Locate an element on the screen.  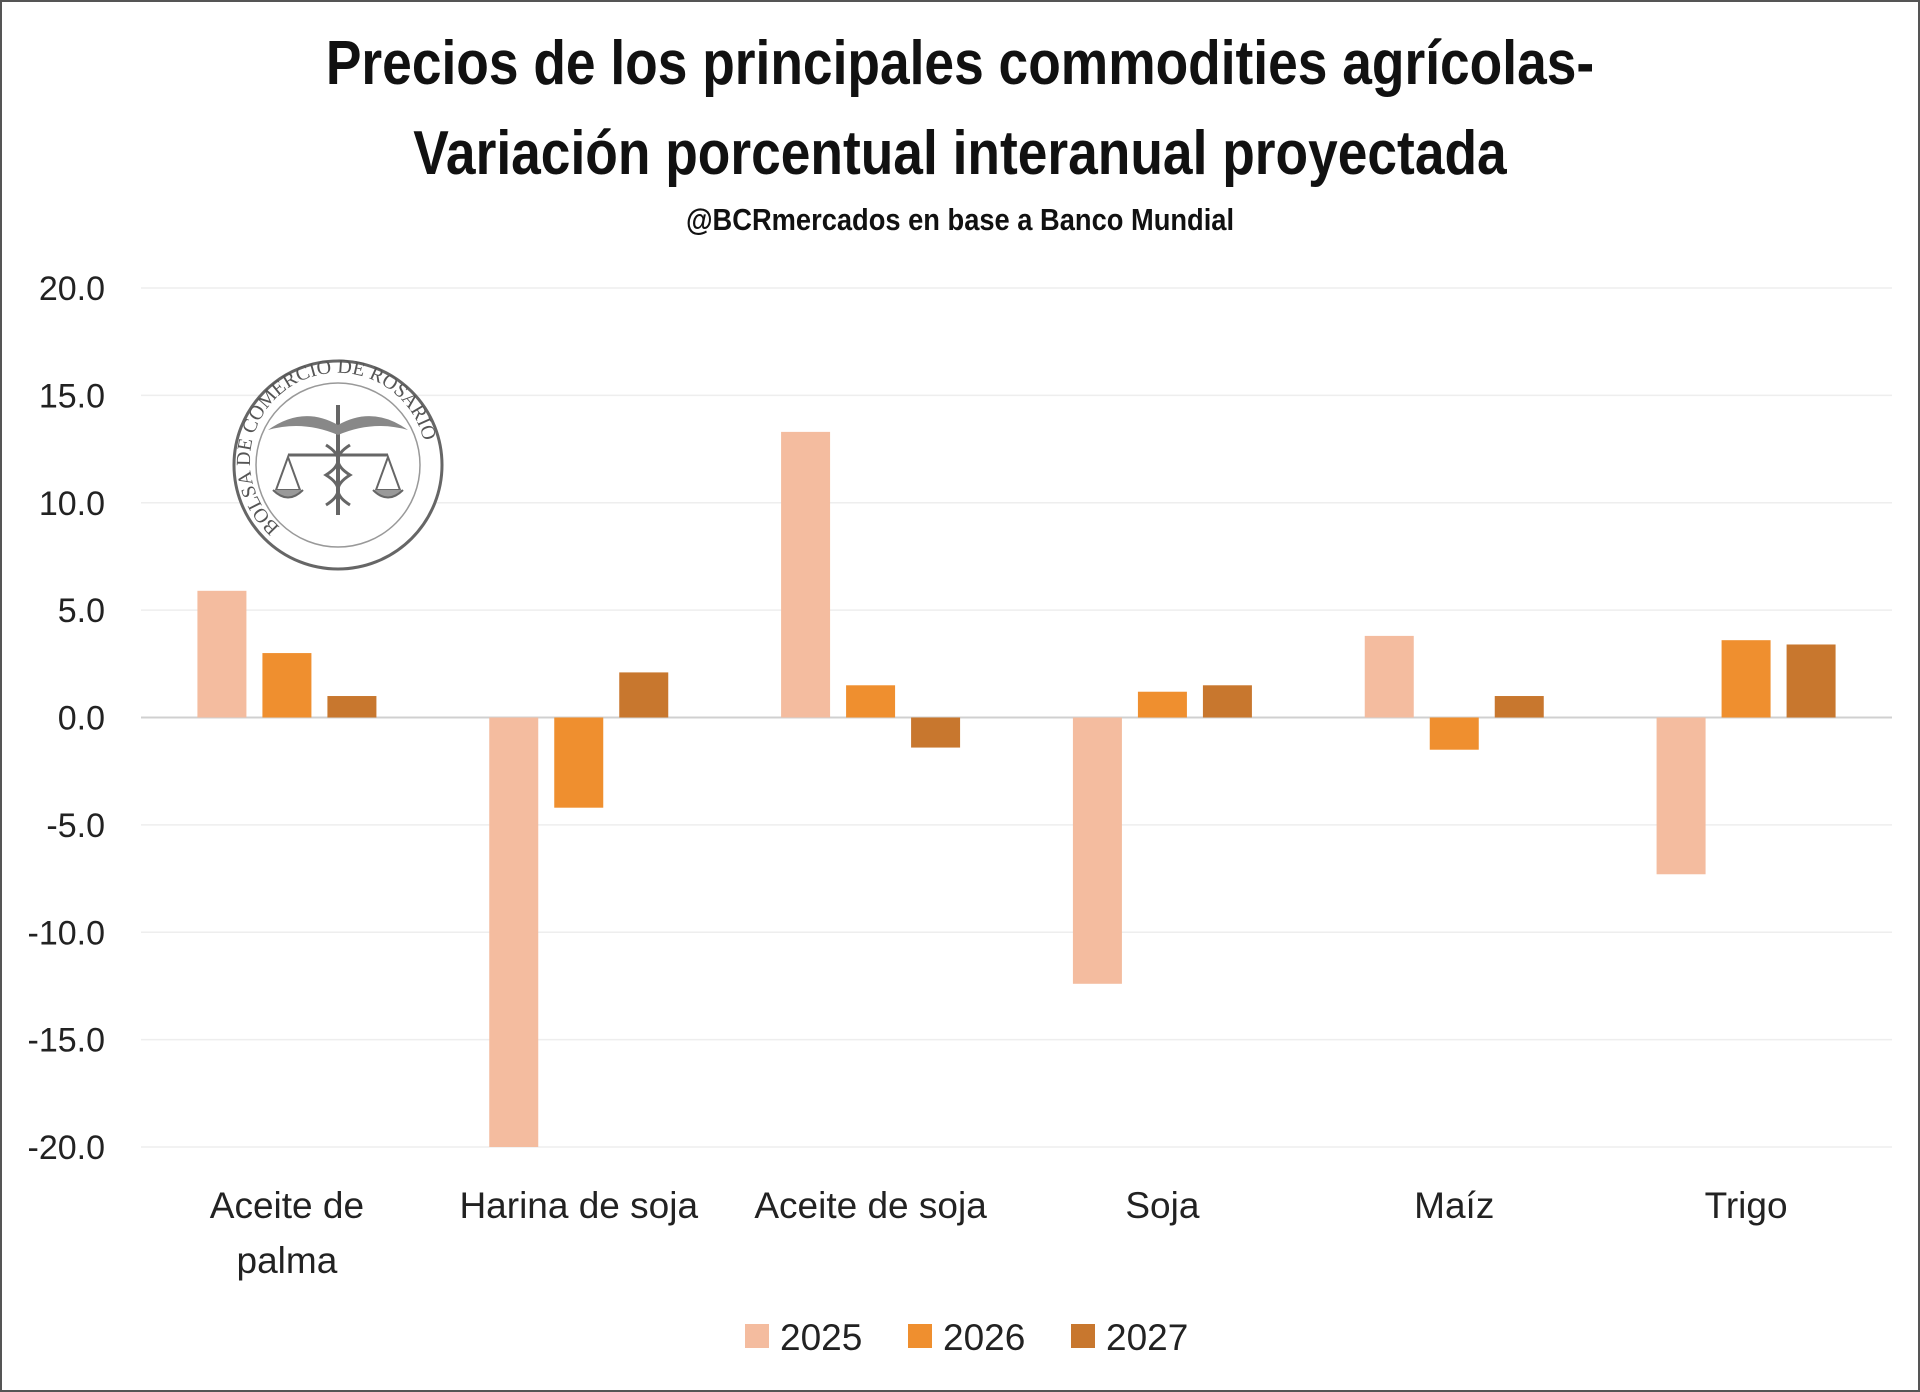
y-tick-label: 20.0 is located at coordinates (72, 289).